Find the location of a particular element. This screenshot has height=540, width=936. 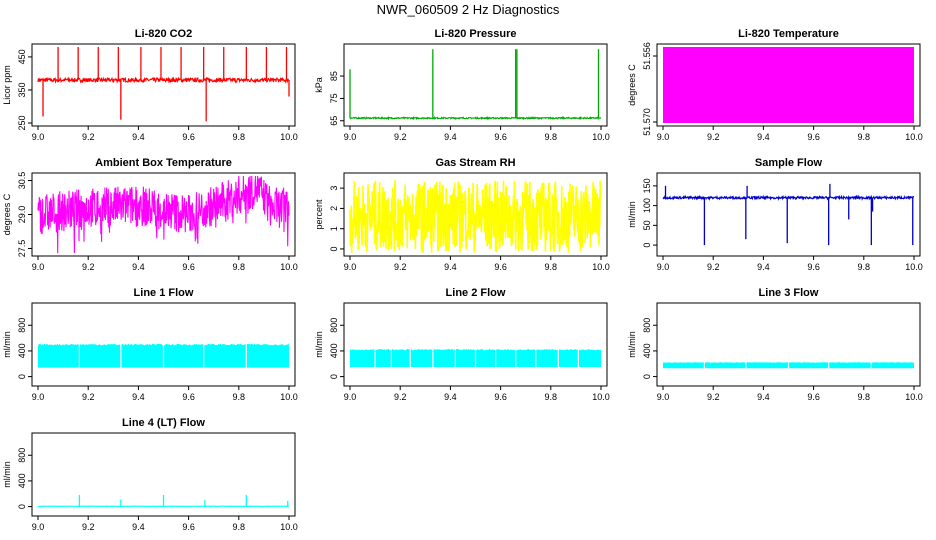

page-title: NWR_060509 2 Hz Diagnostics is located at coordinates (468, 9).